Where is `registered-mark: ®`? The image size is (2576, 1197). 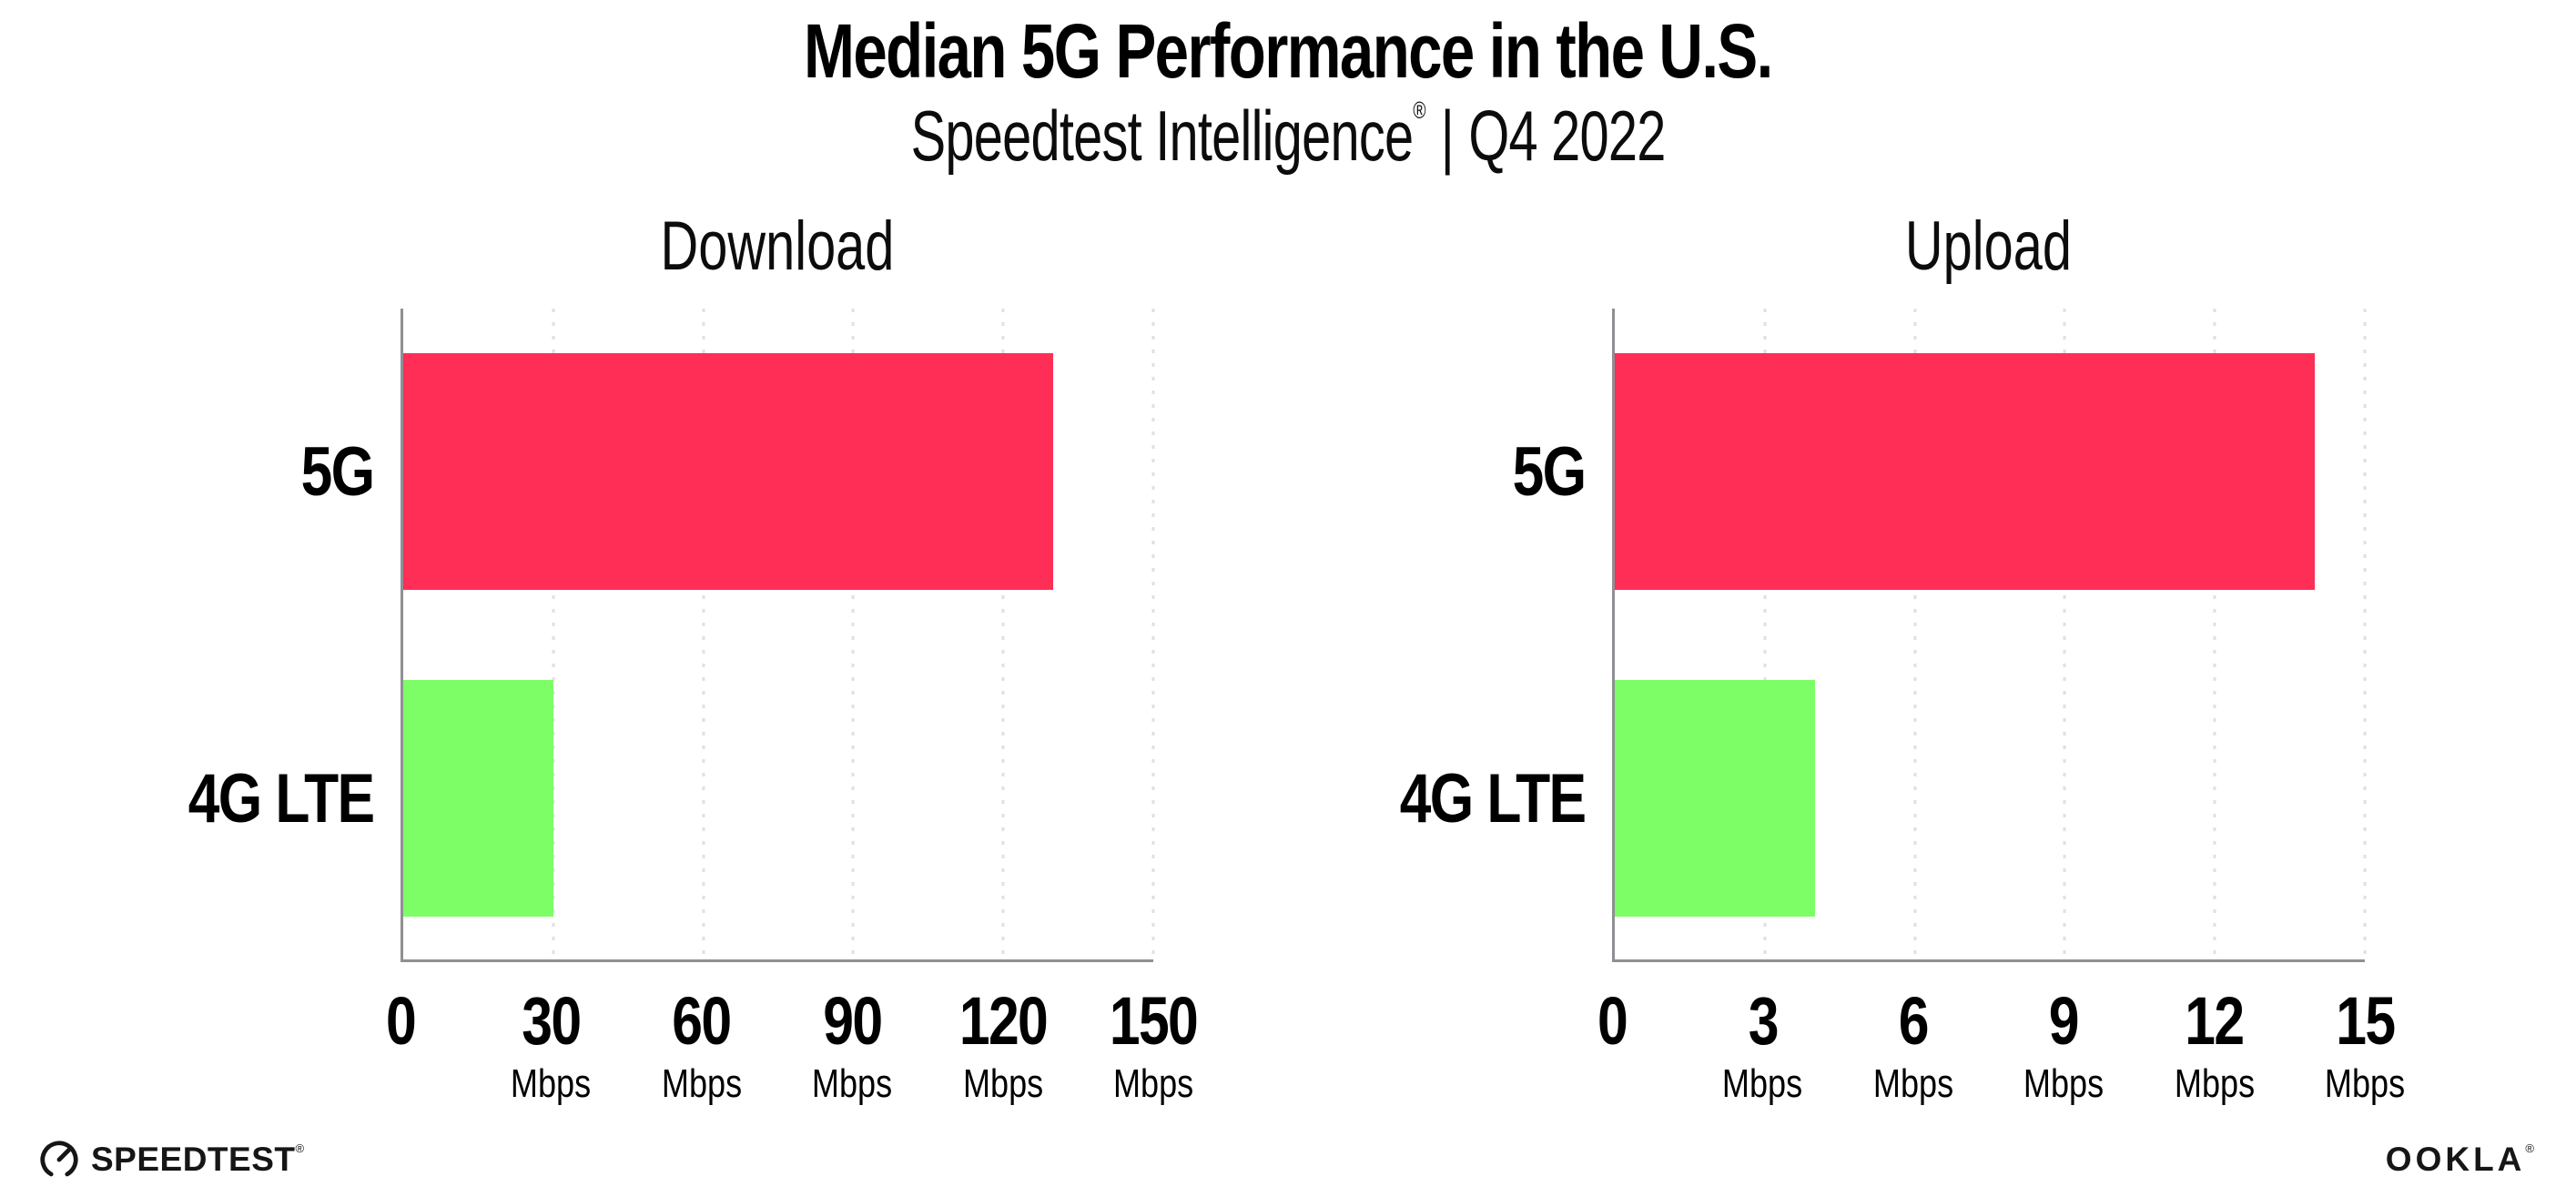
registered-mark: ® is located at coordinates (1419, 110).